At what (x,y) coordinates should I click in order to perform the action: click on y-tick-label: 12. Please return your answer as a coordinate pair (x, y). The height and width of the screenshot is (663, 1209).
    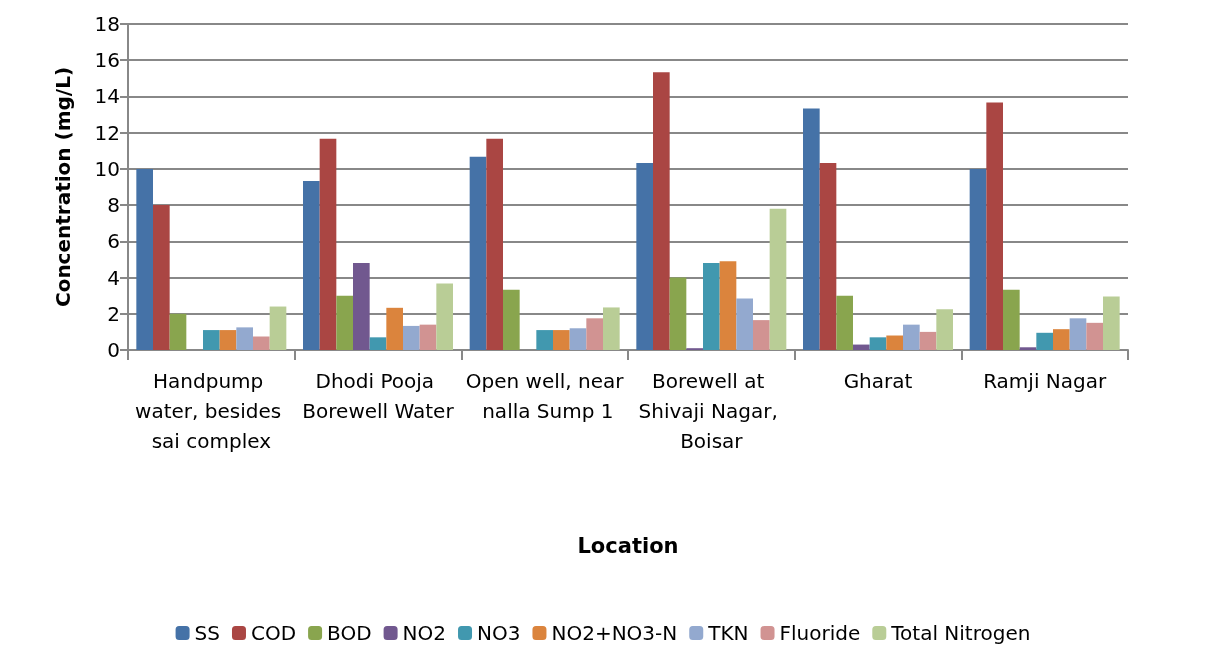
    Looking at the image, I should click on (107, 132).